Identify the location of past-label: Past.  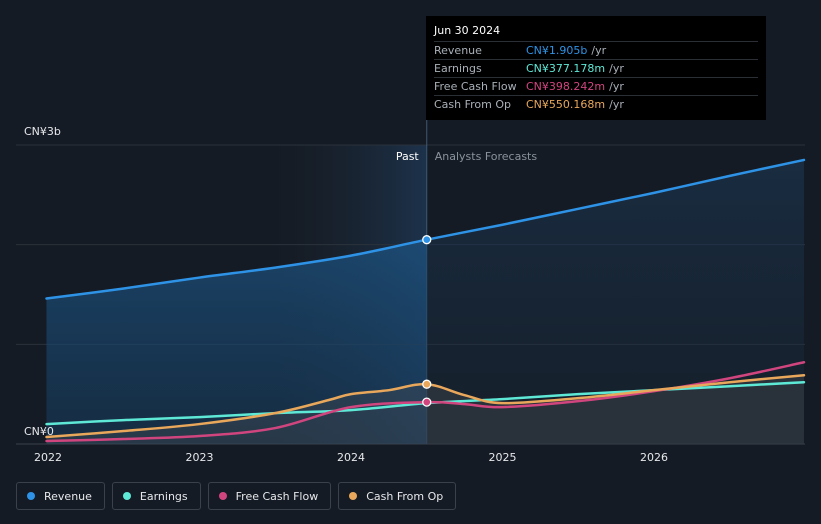
(408, 156).